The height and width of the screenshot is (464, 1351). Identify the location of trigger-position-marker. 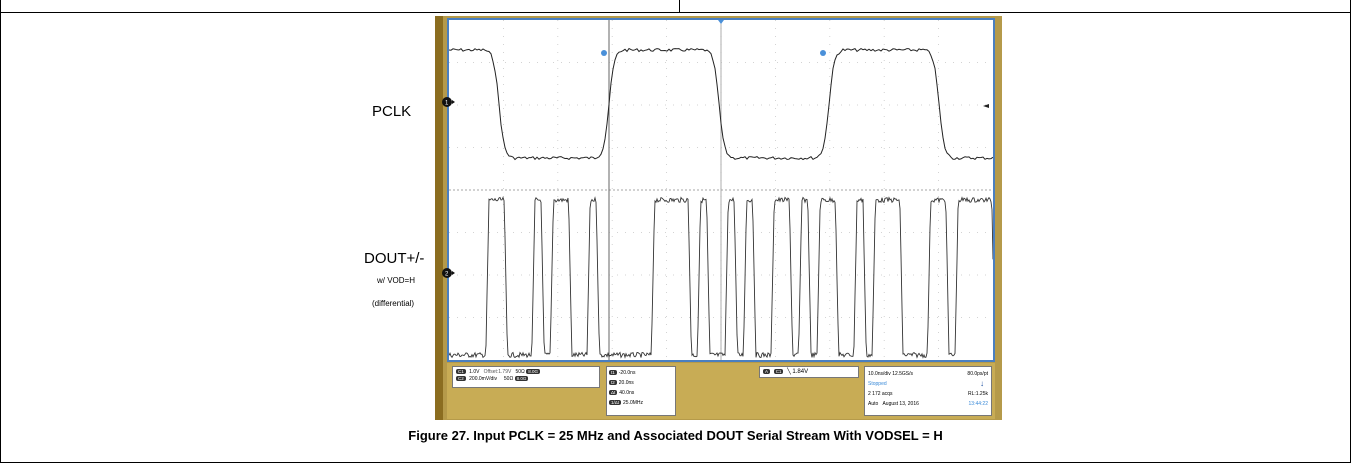
(721, 22).